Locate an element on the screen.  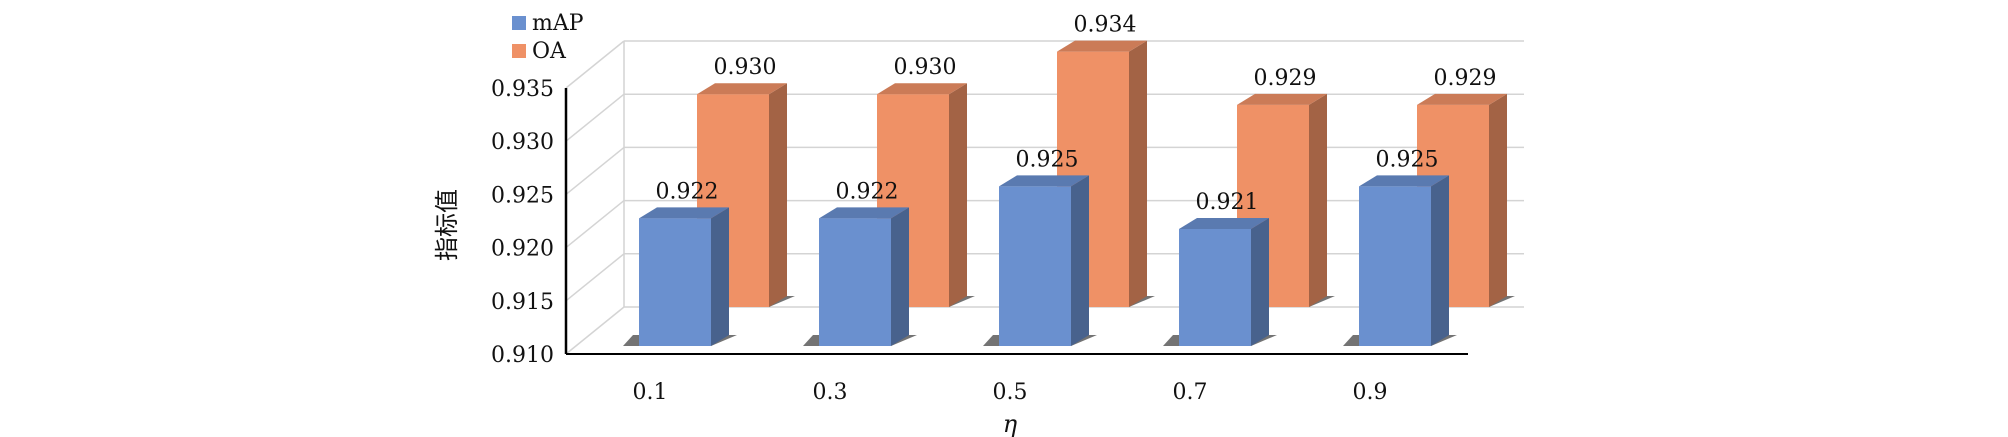
bar-map-0.1 is located at coordinates (680, 276).